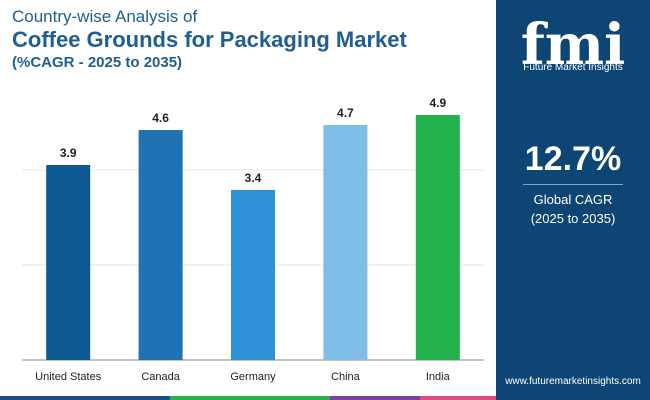  I want to click on bar-china, so click(345, 242).